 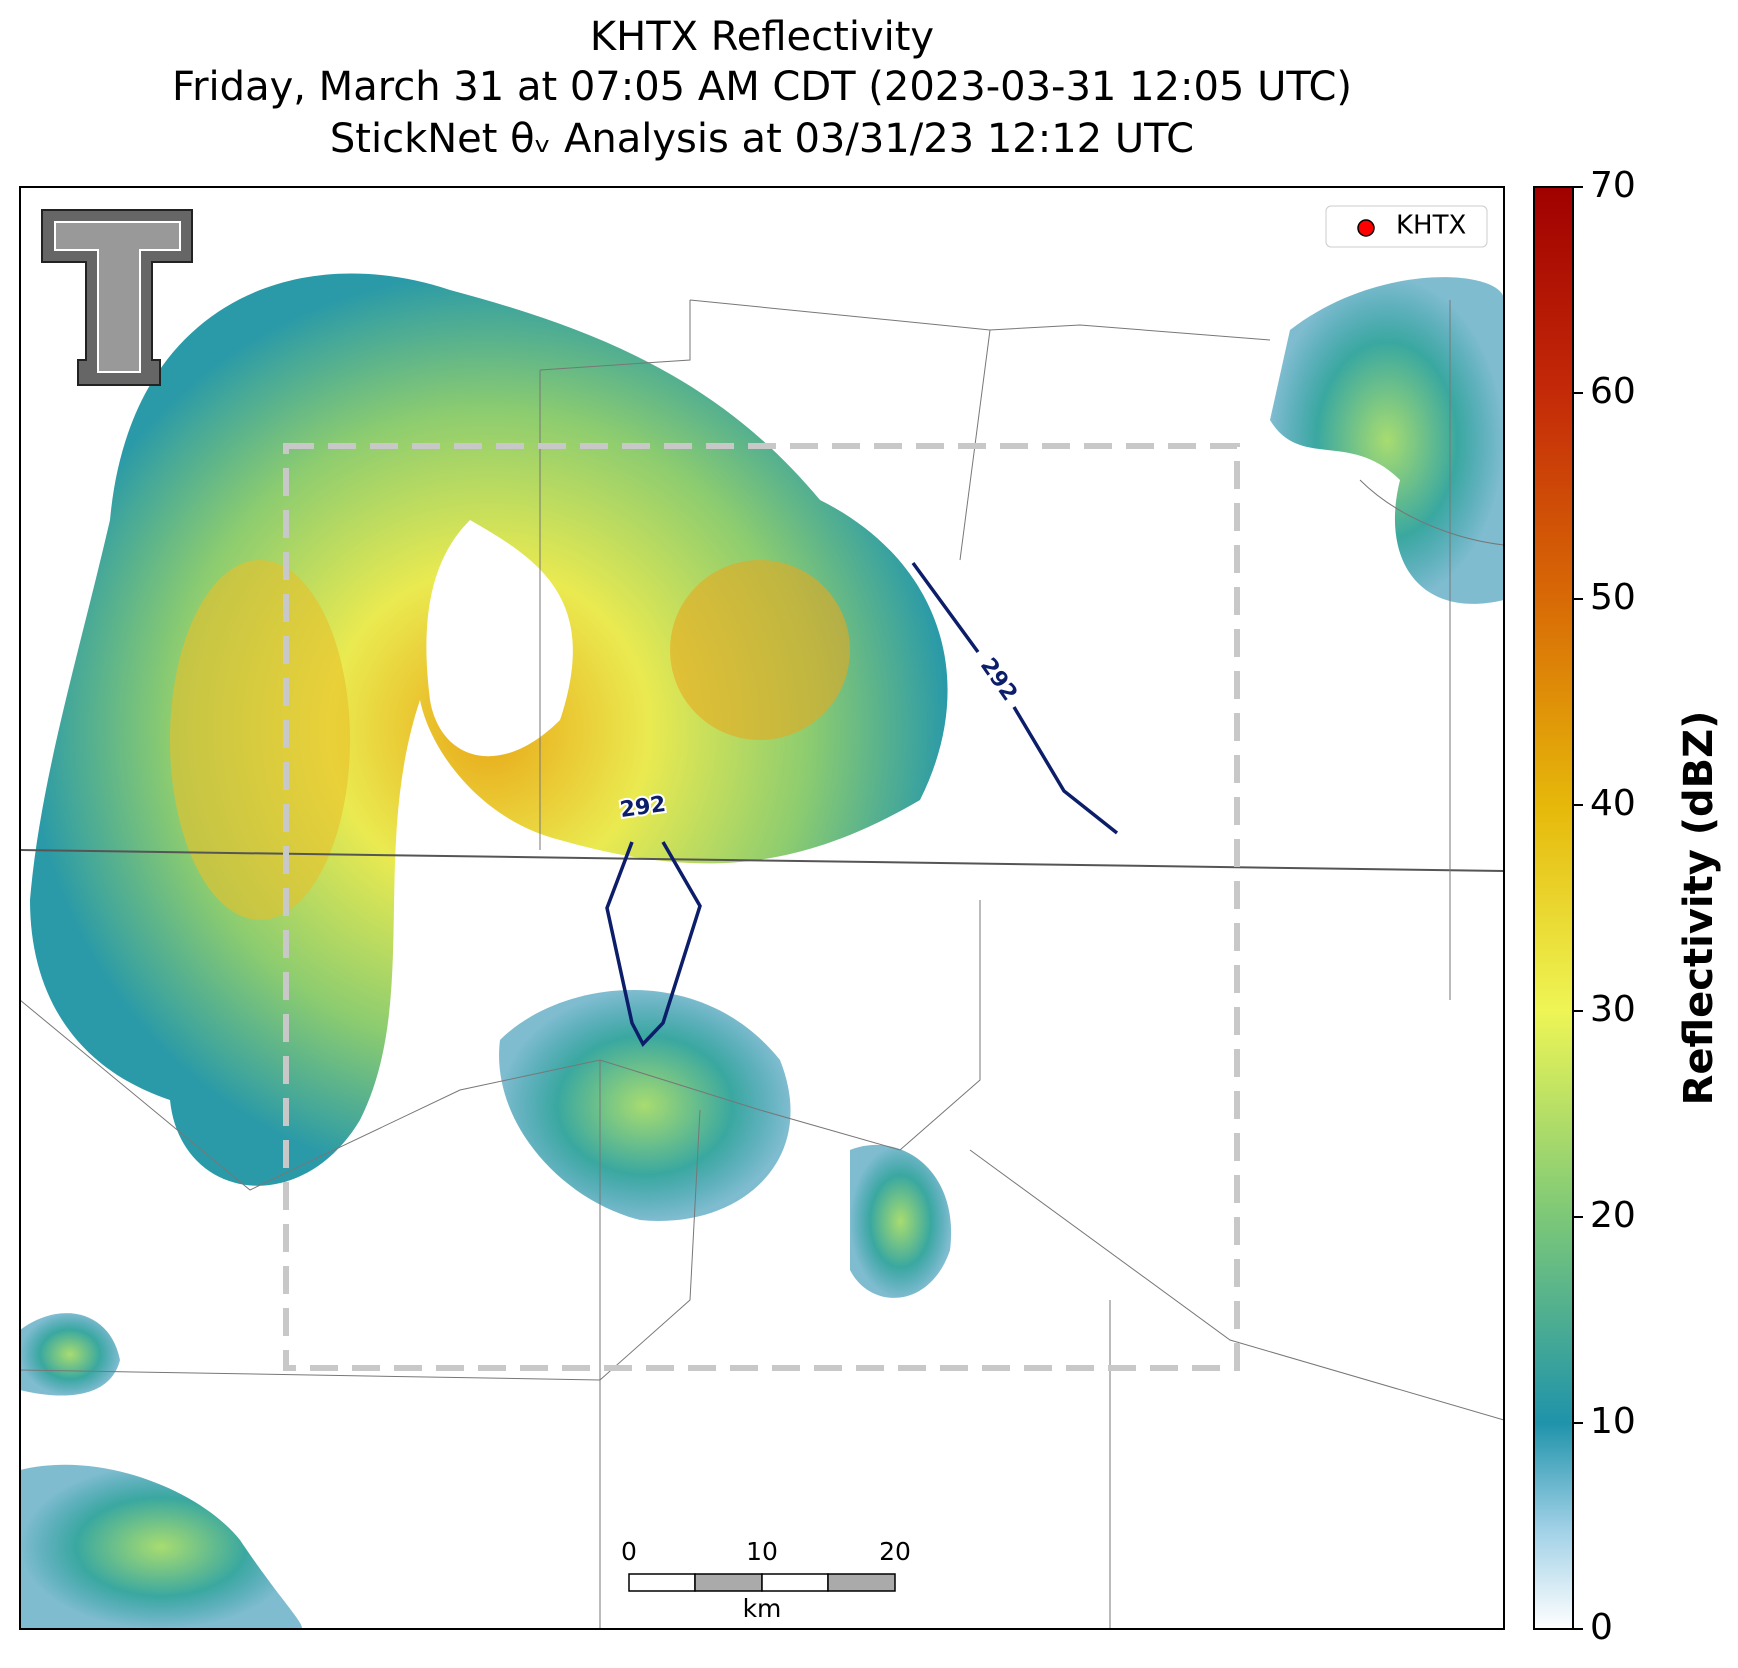 I want to click on tick-label: 70, so click(x=1613, y=185).